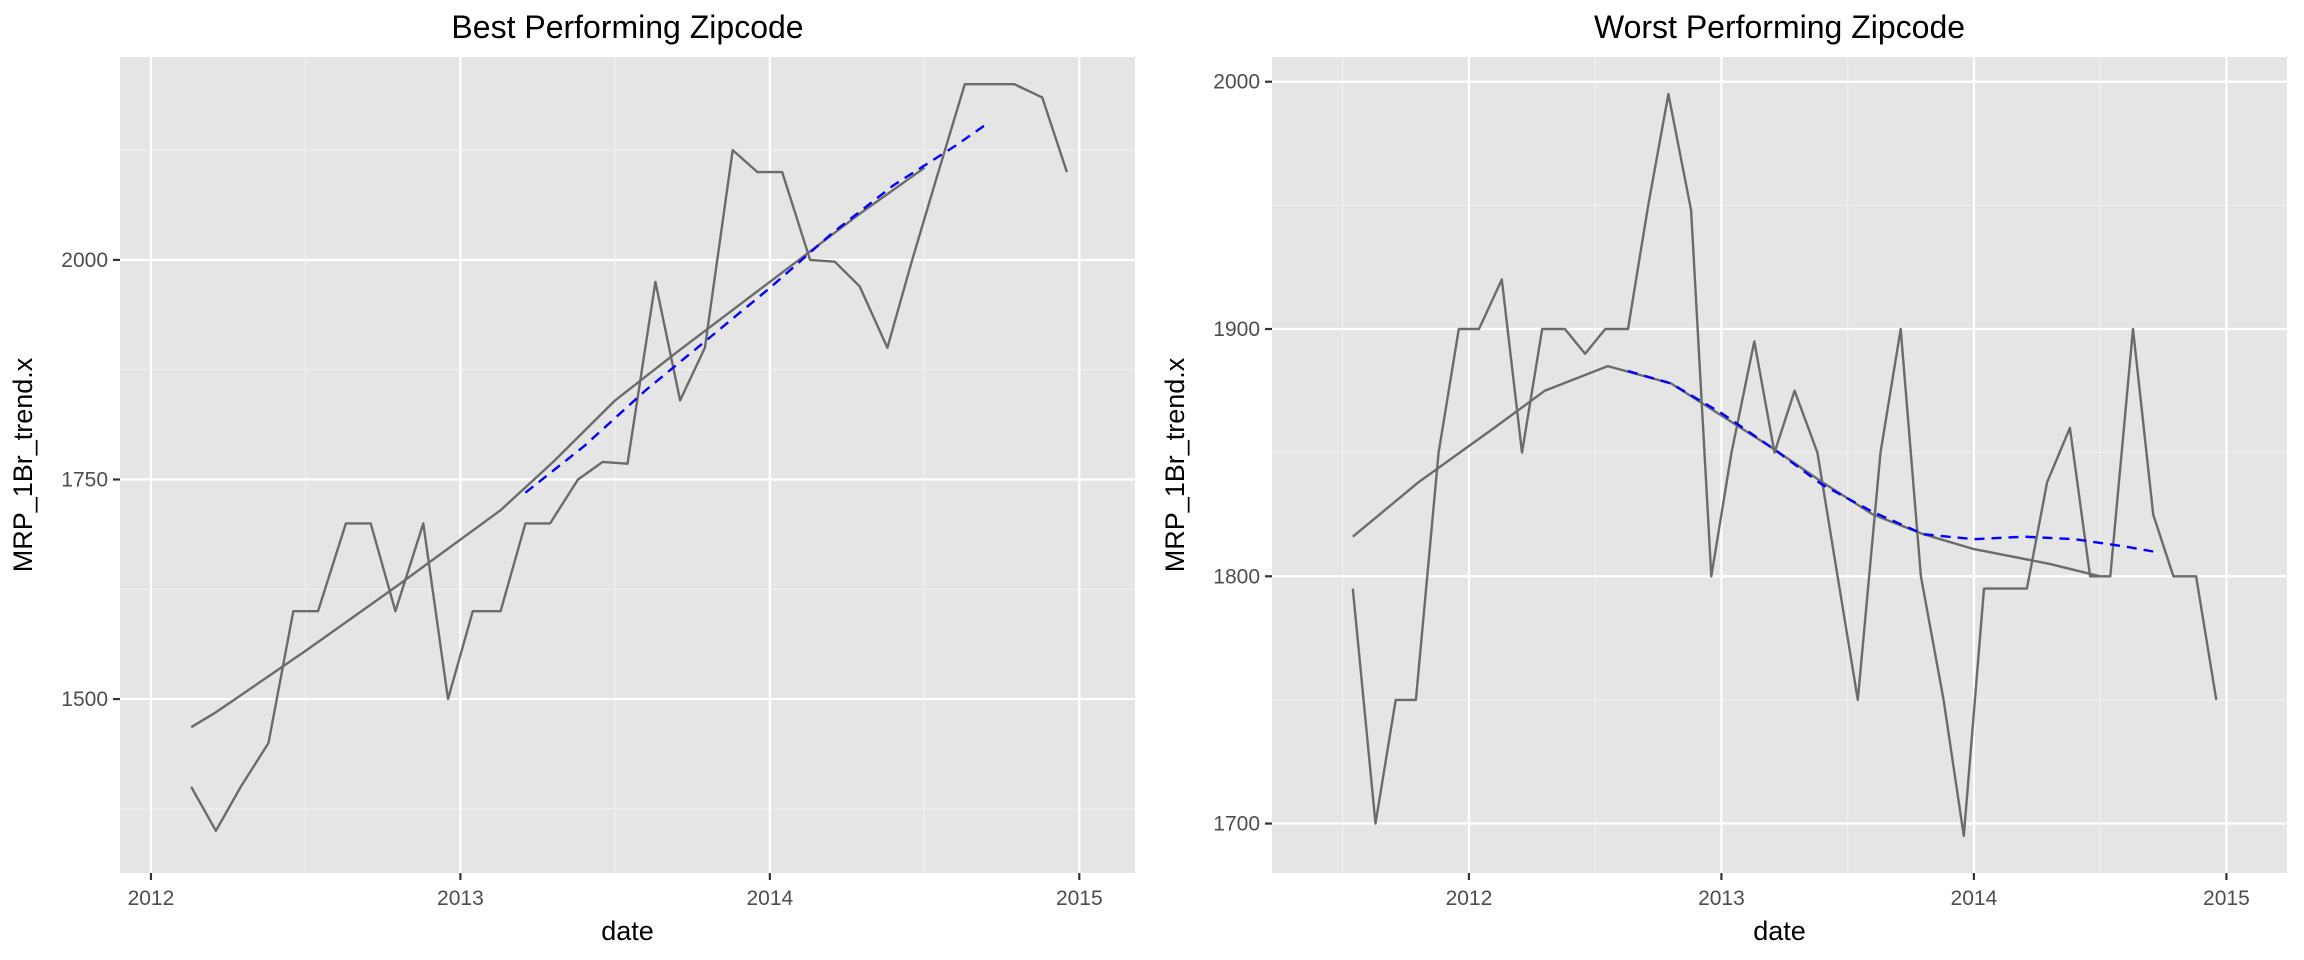 Image resolution: width=2304 pixels, height=960 pixels. I want to click on chart-title: Best Performing Zipcode, so click(627, 27).